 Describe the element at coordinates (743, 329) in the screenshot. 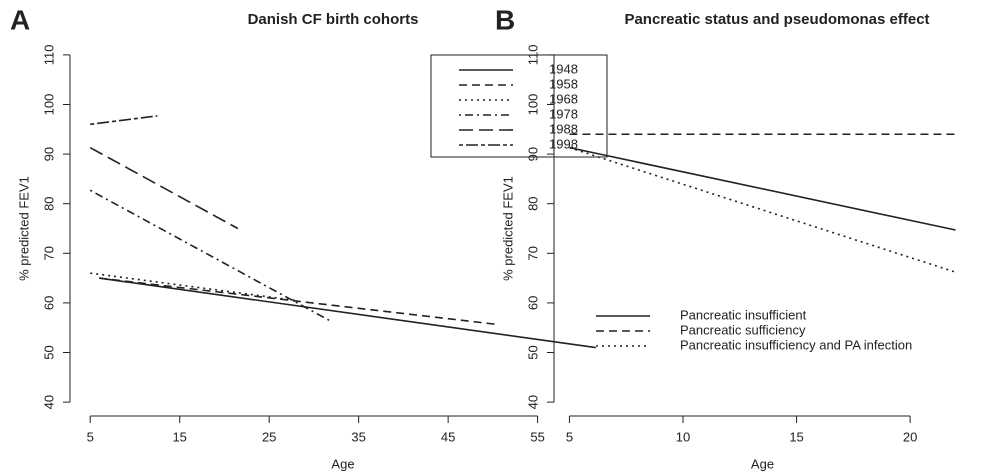

I see `legend-label: Pancreatic sufficiency` at that location.